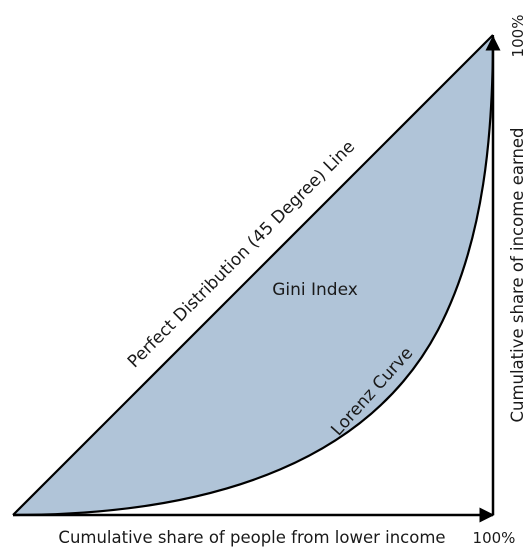 This screenshot has height=550, width=527. What do you see at coordinates (517, 274) in the screenshot?
I see `y-axis-label: Cumulative share of income earned` at bounding box center [517, 274].